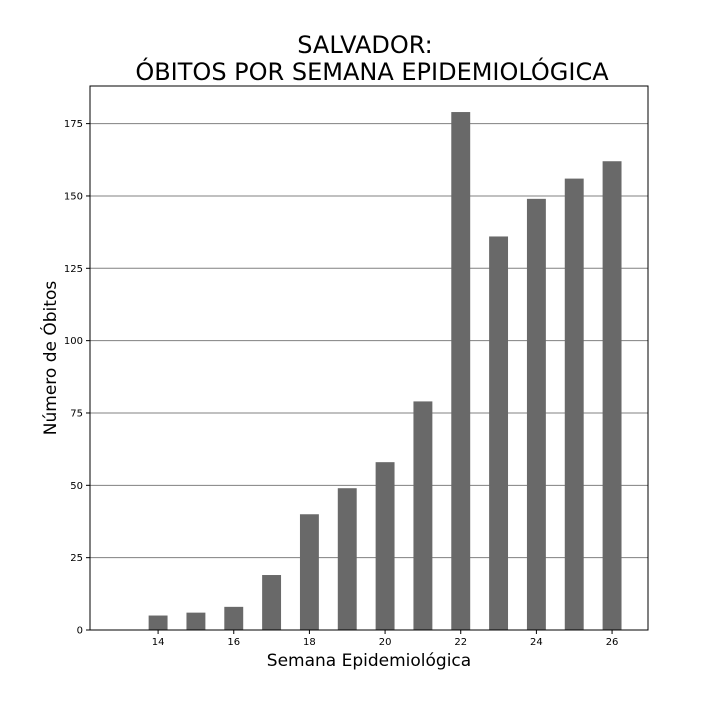 The height and width of the screenshot is (720, 720). Describe the element at coordinates (50, 358) in the screenshot. I see `y-axis-label: Número de Óbitos` at that location.